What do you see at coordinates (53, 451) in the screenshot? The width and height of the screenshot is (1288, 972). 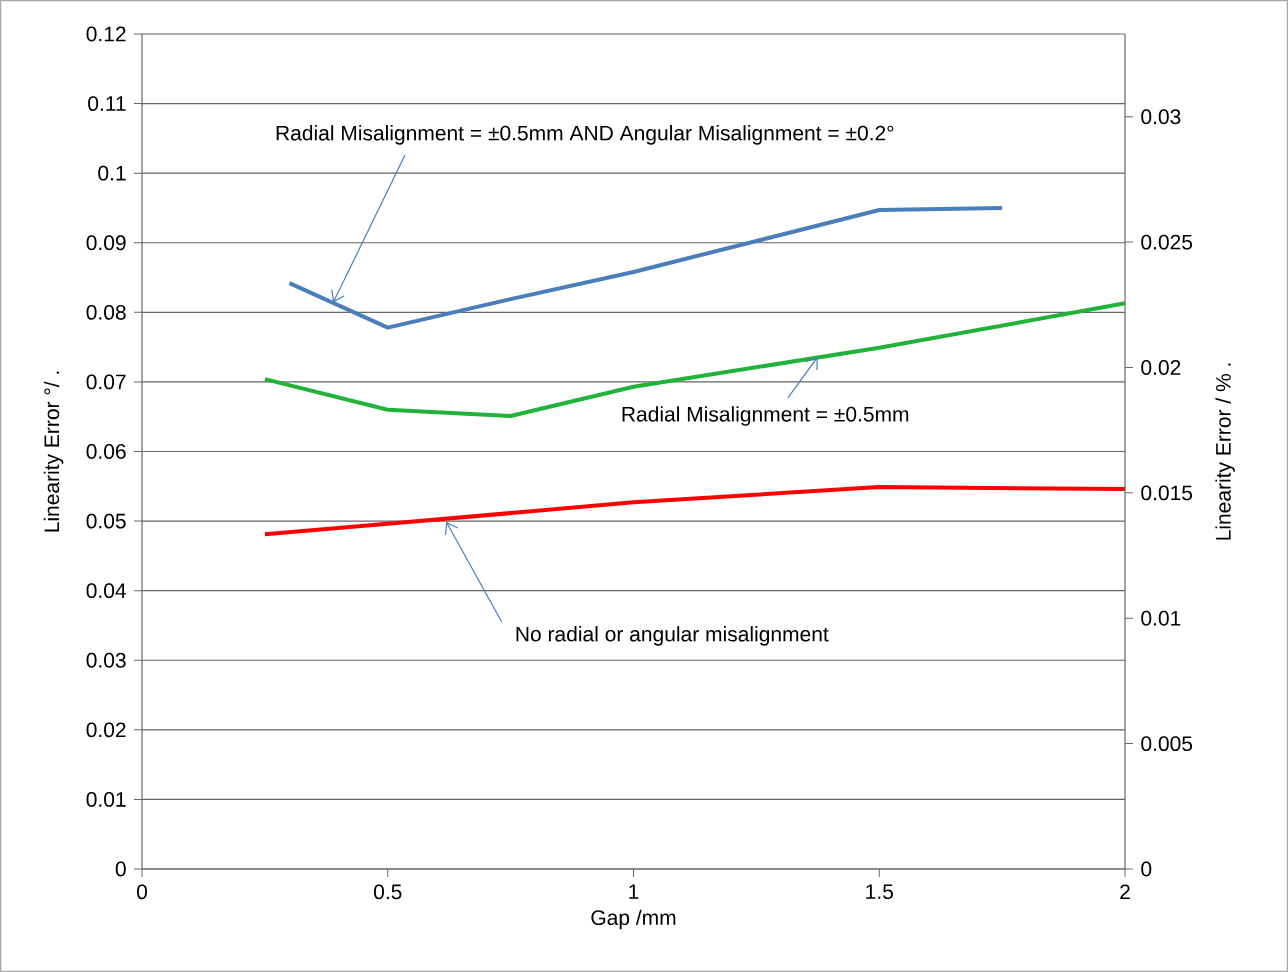 I see `y-axis-title: Linearity Error °/ .` at bounding box center [53, 451].